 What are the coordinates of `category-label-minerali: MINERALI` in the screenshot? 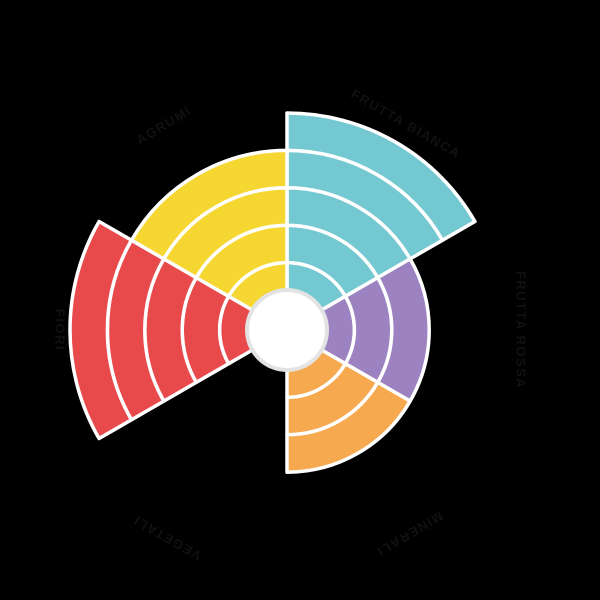 It's located at (410, 533).